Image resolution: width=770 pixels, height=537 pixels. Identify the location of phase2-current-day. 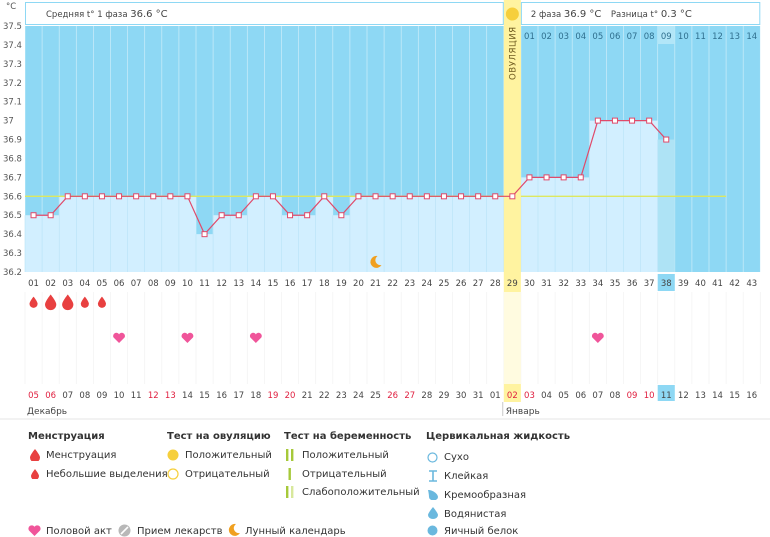
(666, 35).